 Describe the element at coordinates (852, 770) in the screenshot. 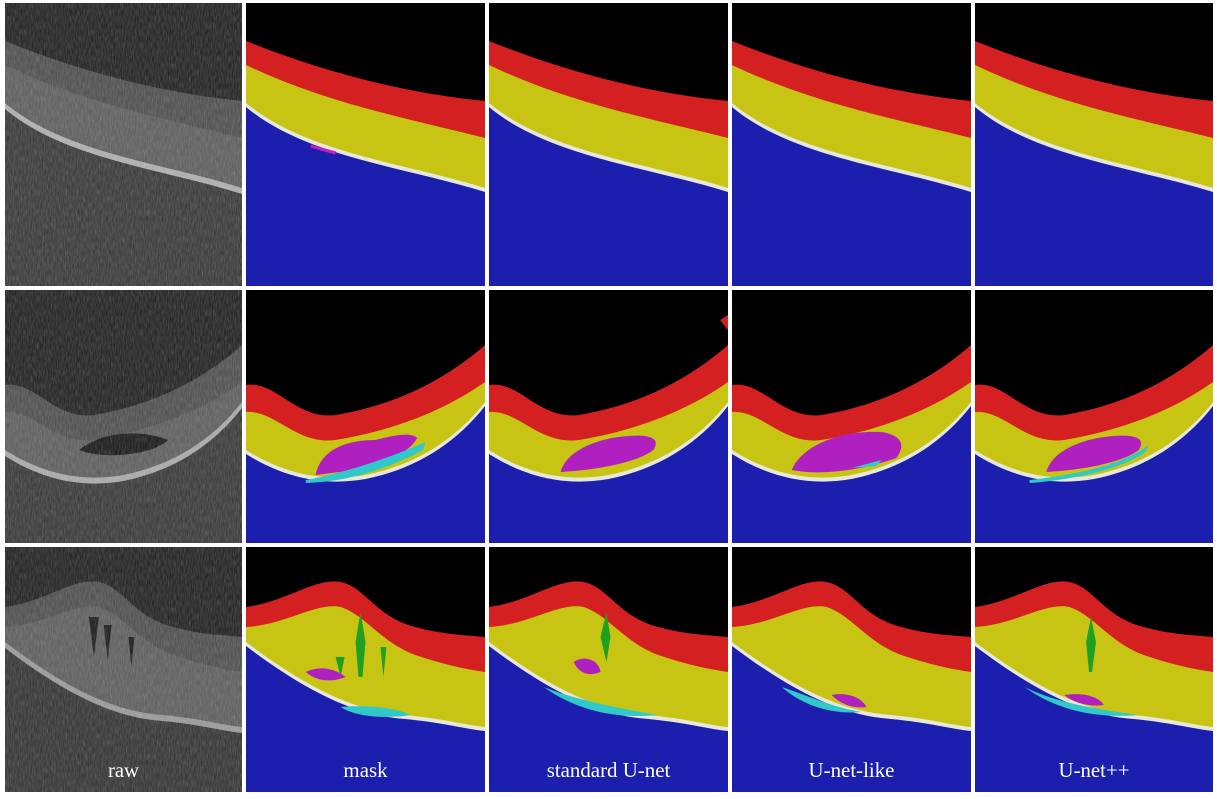

I see `column-label: U-net-like` at that location.